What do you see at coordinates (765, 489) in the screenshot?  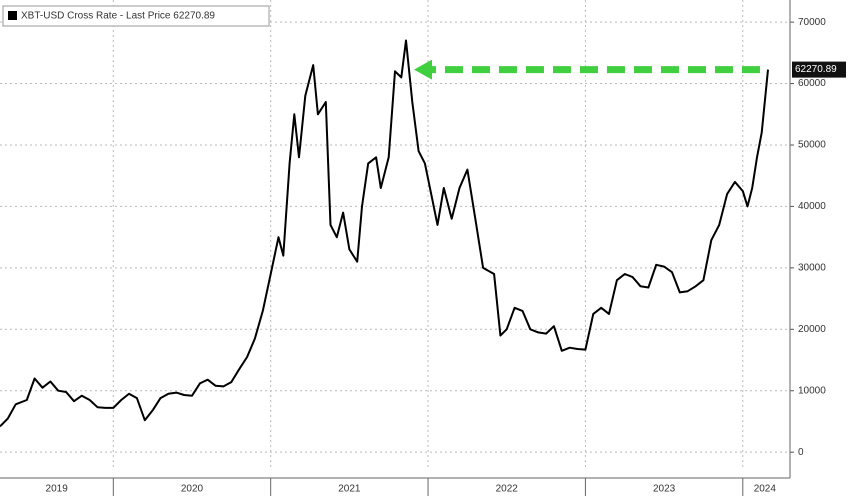 I see `x-tick-label: 2024` at bounding box center [765, 489].